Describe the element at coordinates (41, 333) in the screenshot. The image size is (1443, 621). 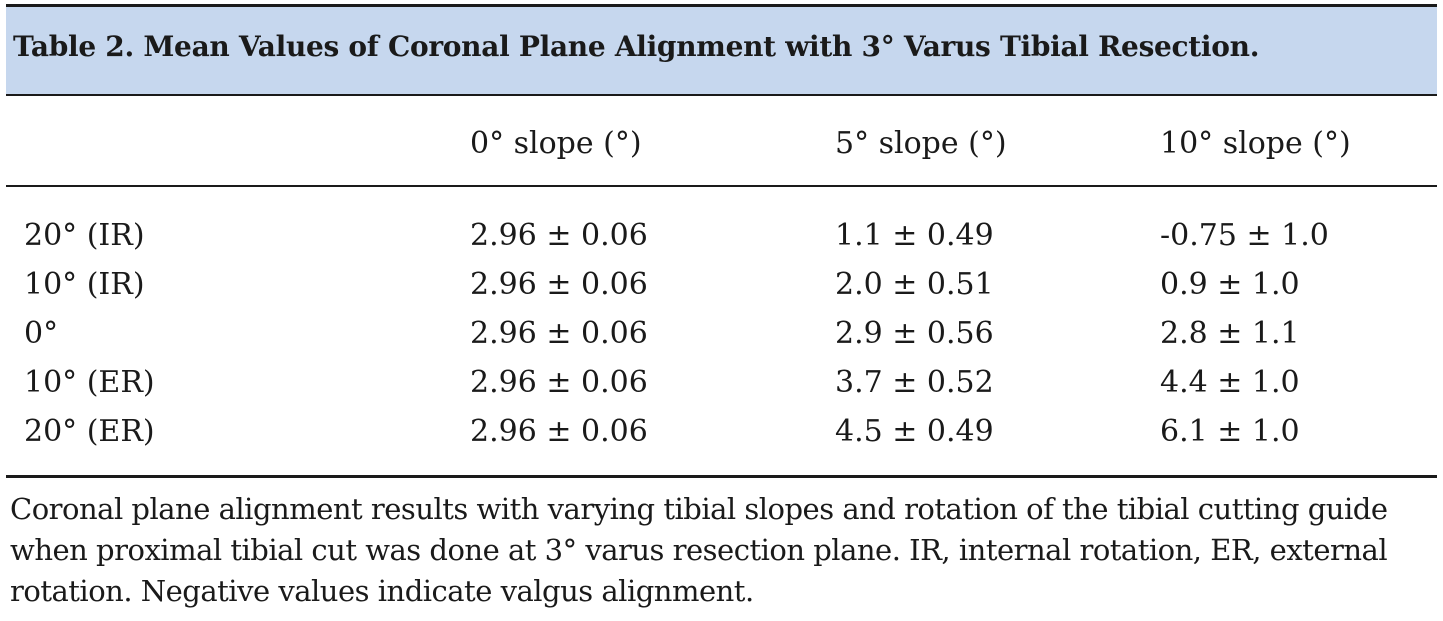
I see `row-label: 0°` at that location.